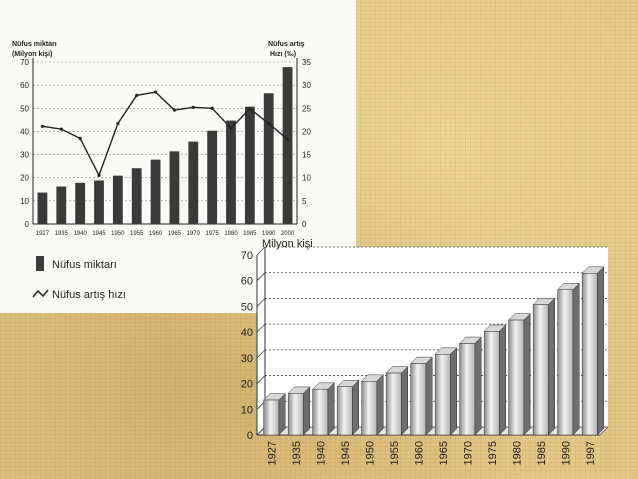 The image size is (638, 479). Describe the element at coordinates (288, 234) in the screenshot. I see `x-tick-label: 2000` at that location.